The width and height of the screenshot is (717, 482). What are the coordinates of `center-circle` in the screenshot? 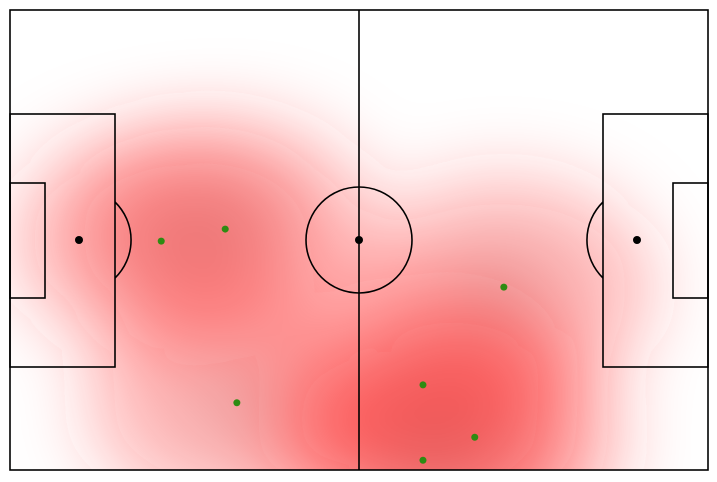 It's located at (359, 240).